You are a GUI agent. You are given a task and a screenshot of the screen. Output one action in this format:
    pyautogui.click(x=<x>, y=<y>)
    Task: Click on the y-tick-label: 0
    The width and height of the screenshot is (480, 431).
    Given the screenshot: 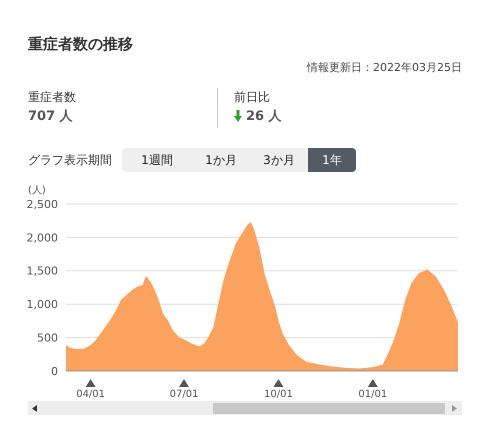 What is the action you would take?
    pyautogui.click(x=54, y=371)
    